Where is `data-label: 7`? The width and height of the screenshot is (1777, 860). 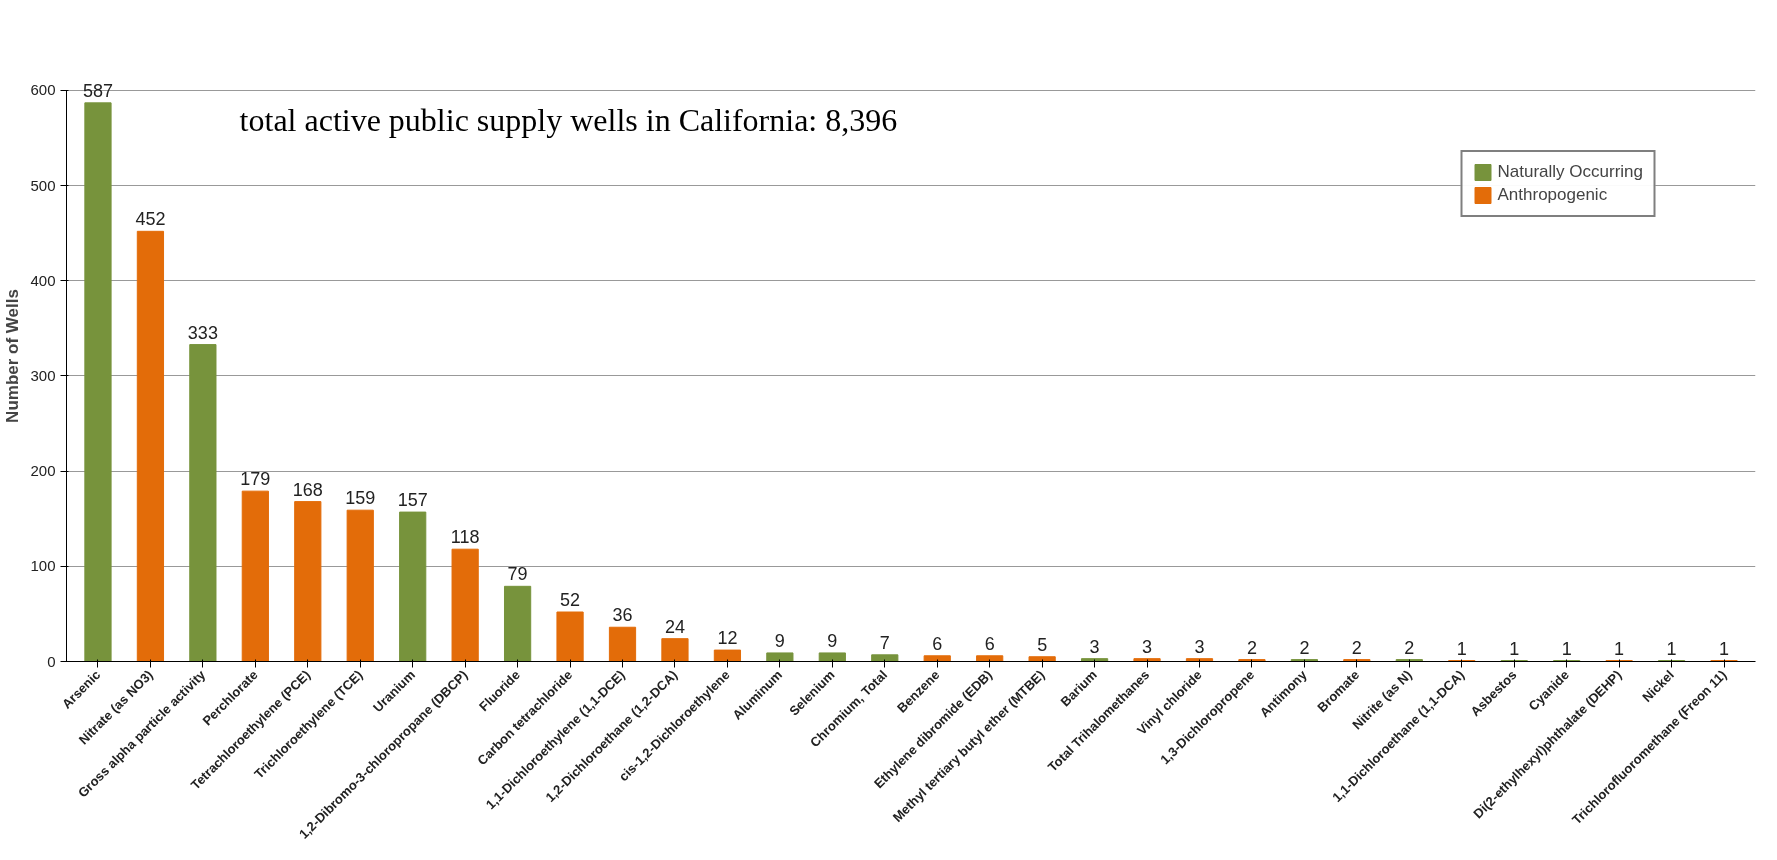 data-label: 7 is located at coordinates (884, 642).